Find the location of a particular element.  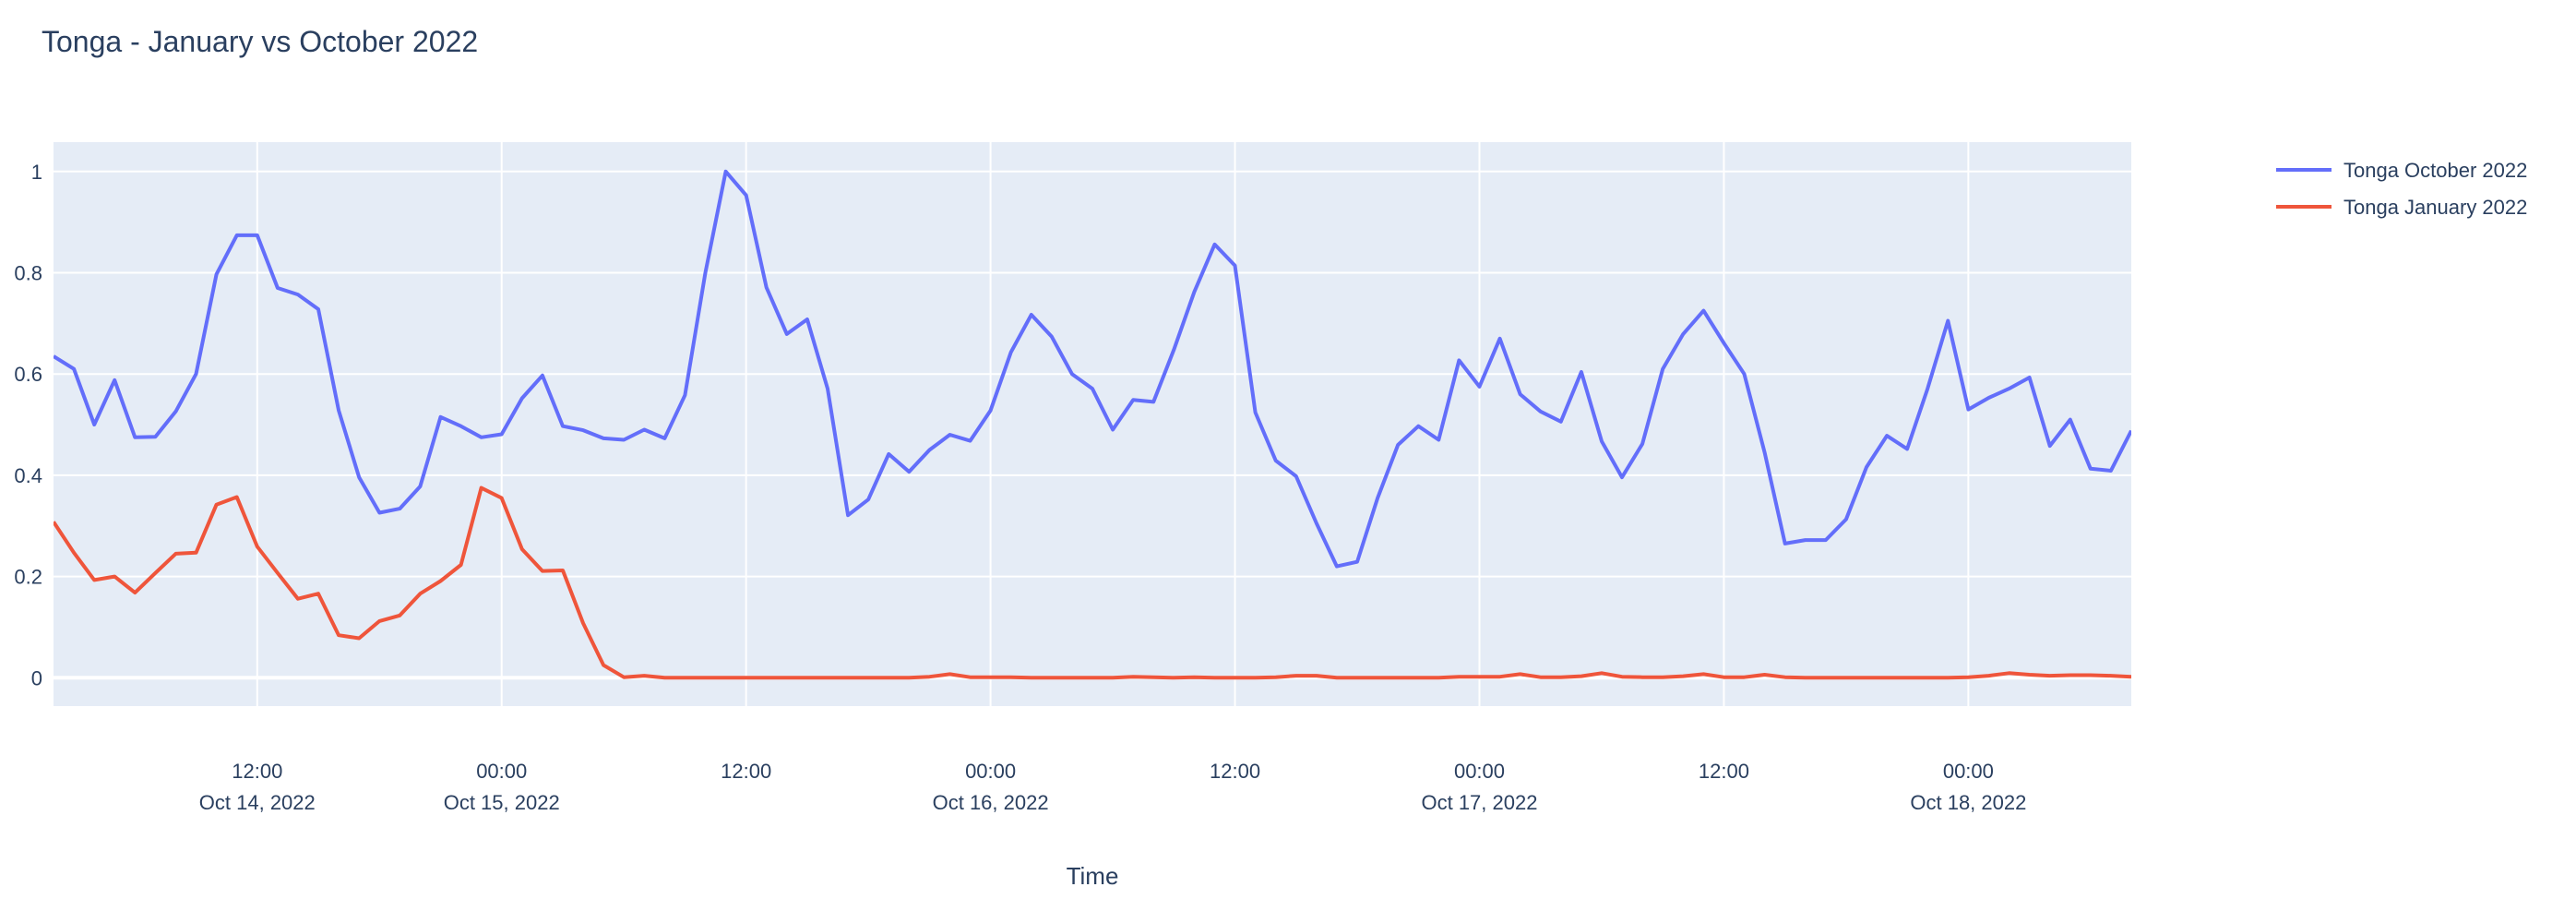

y-tick-label: 0 is located at coordinates (36, 677).